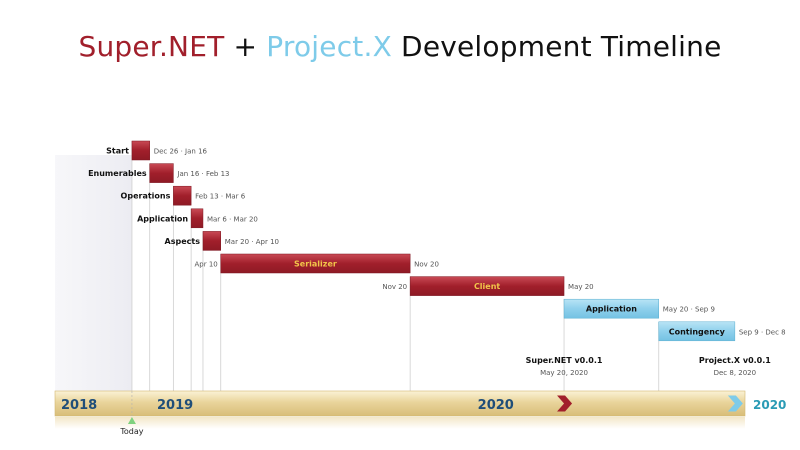  What do you see at coordinates (131, 420) in the screenshot?
I see `today-marker` at bounding box center [131, 420].